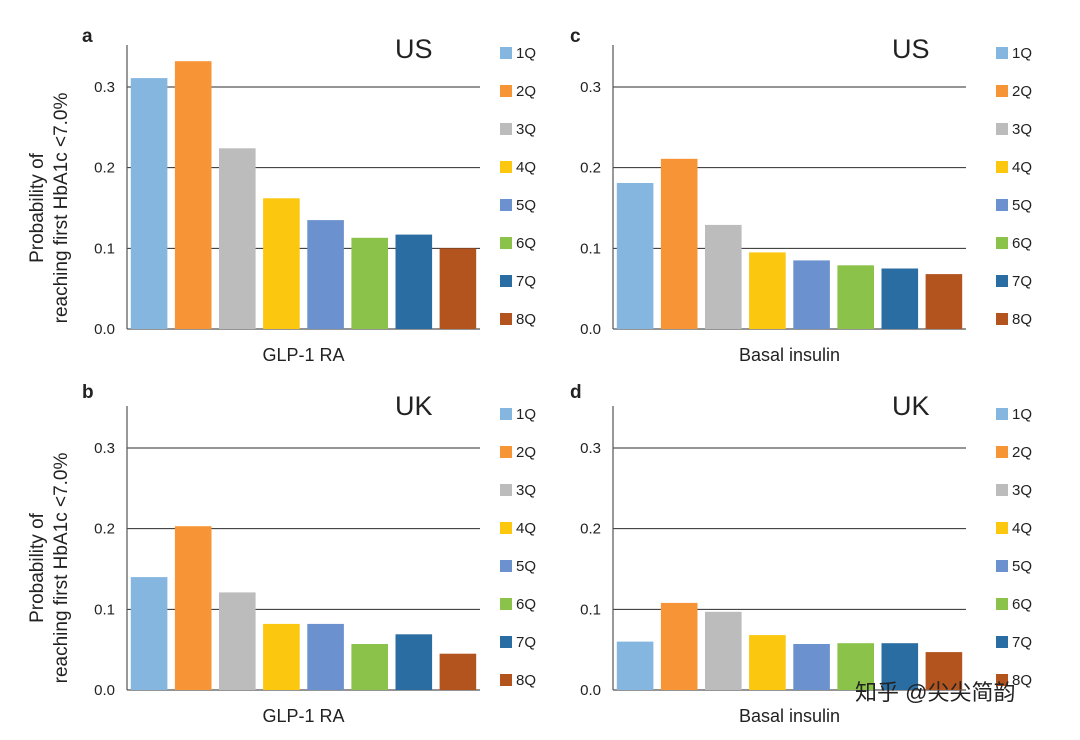  I want to click on y-axis-label-top: Probability of reaching first HbA1c <7.0%, so click(49, 208).